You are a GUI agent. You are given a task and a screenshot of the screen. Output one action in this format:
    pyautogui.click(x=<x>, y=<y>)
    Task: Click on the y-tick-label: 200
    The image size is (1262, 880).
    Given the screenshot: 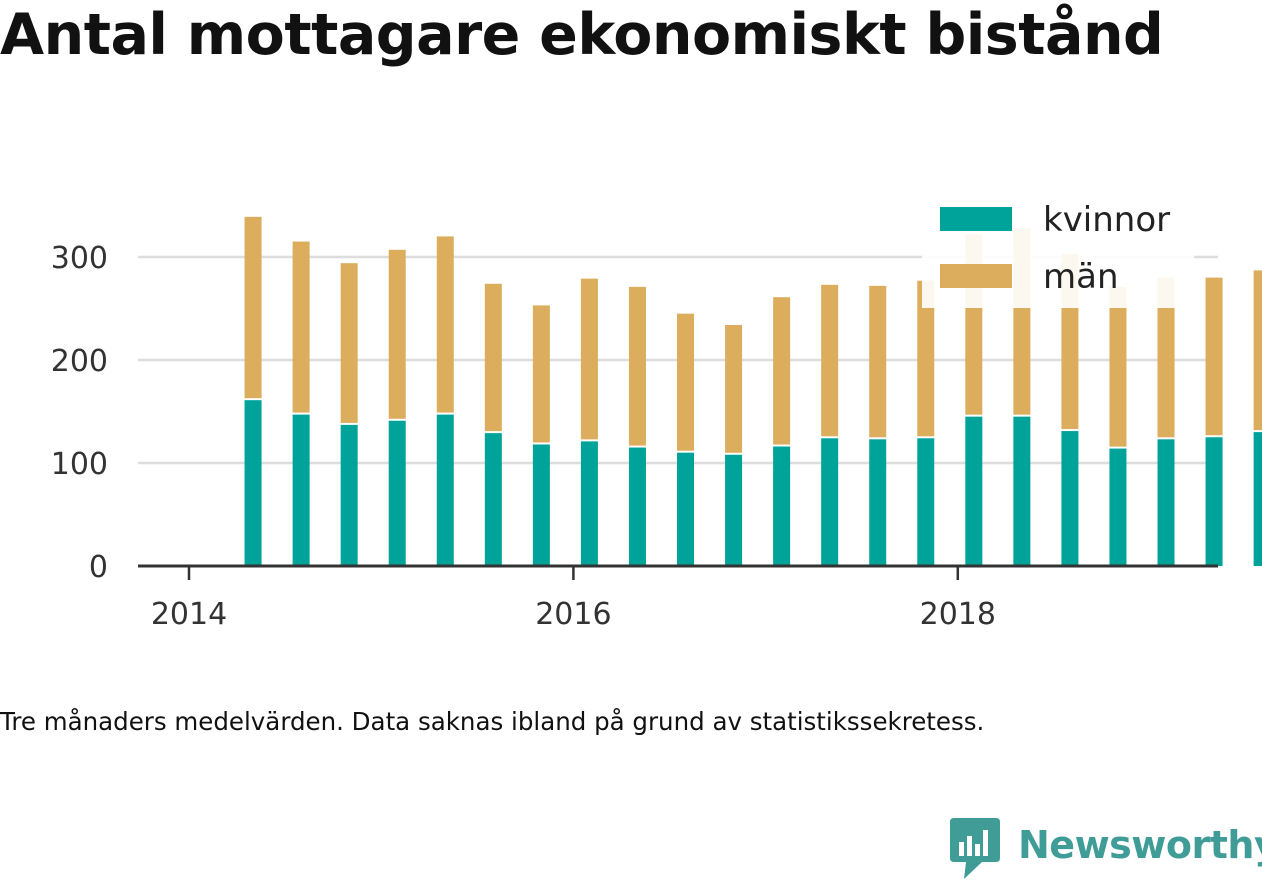 What is the action you would take?
    pyautogui.click(x=79, y=361)
    